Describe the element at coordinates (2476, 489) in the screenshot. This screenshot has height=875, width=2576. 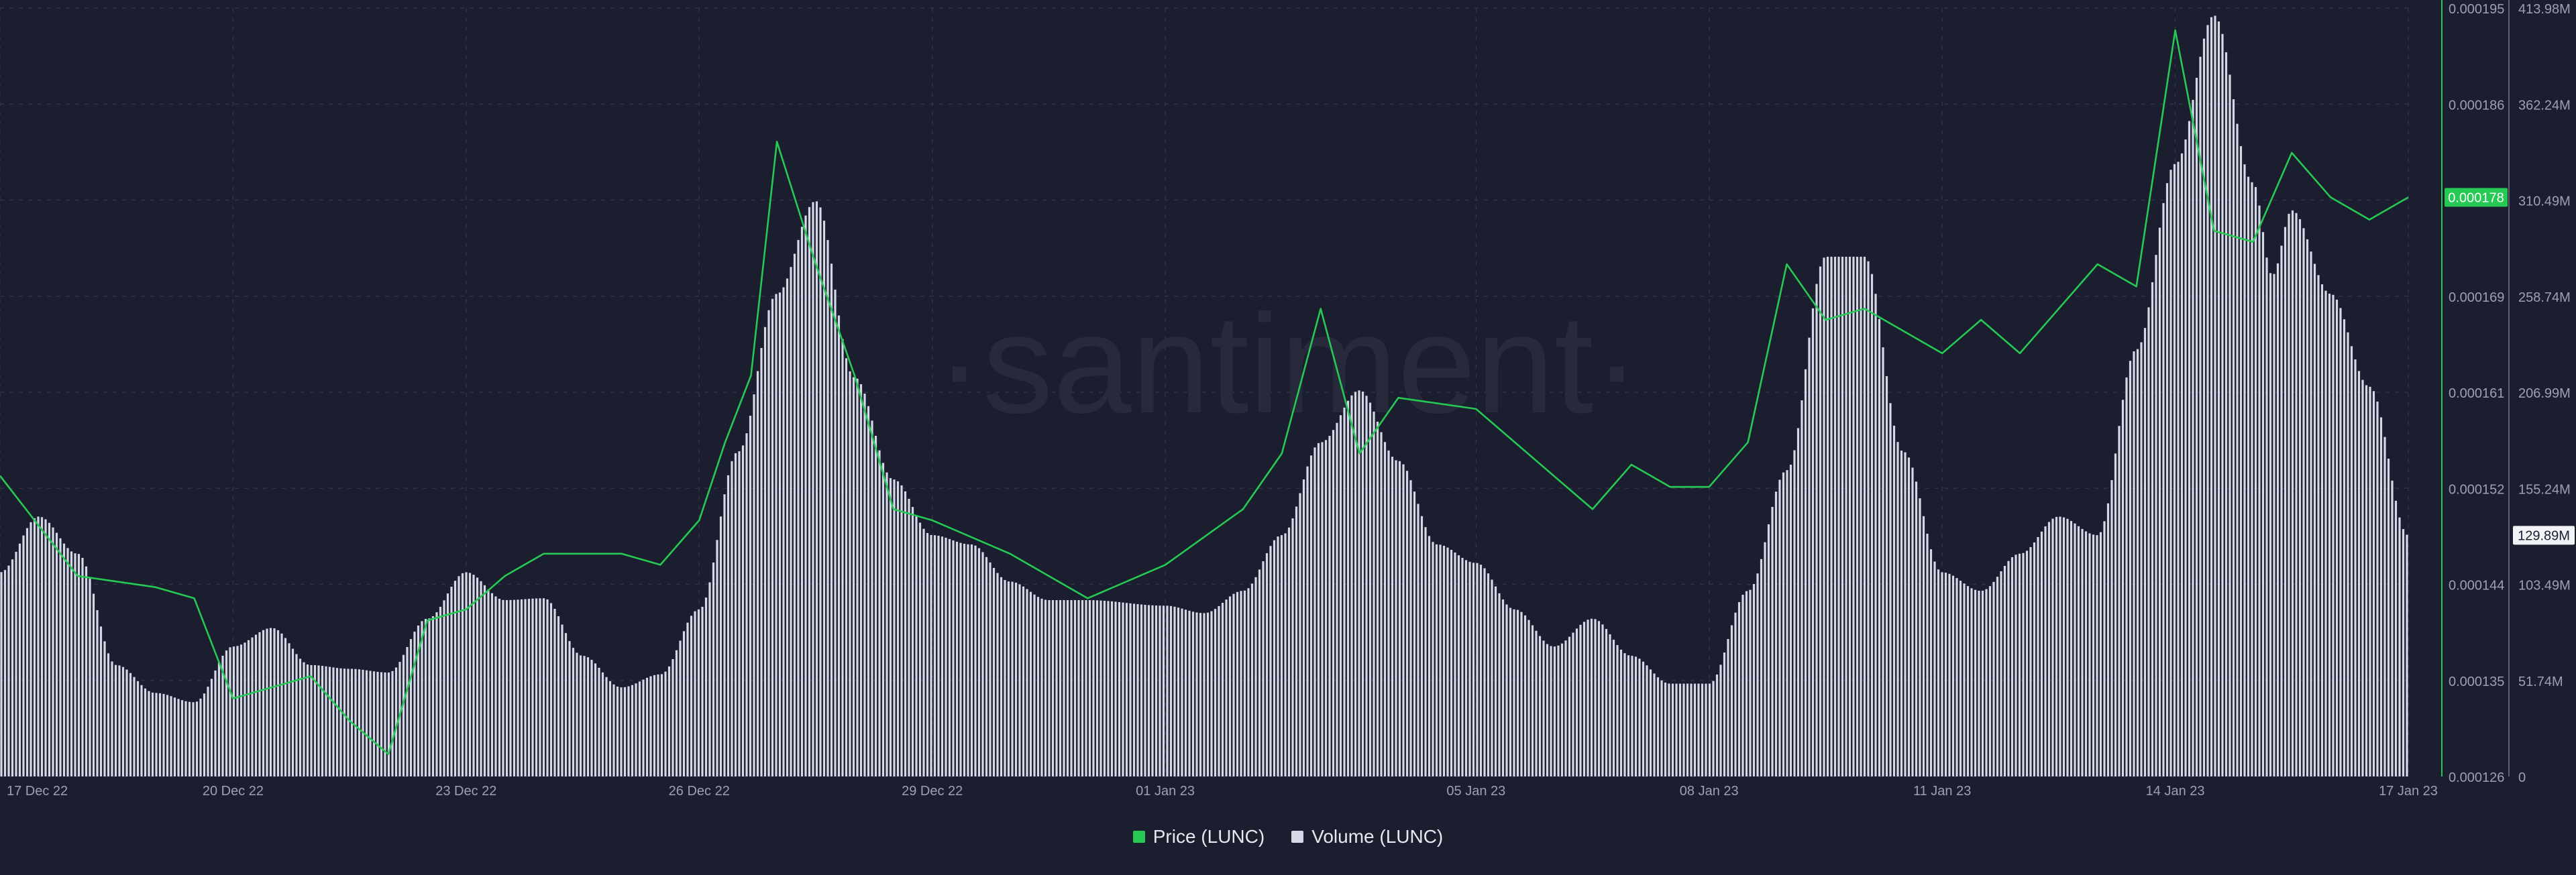
I see `price-tick-label: 0.000152` at that location.